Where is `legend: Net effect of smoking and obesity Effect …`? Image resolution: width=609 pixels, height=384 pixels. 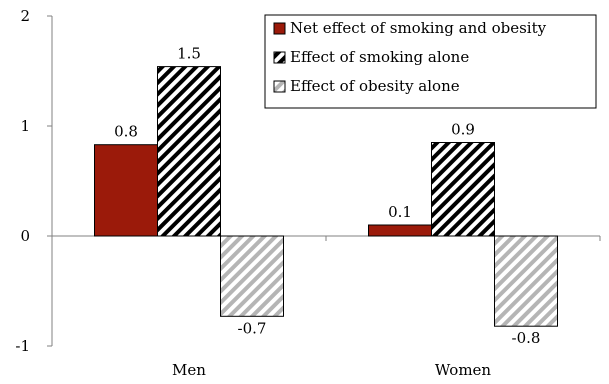
legend: Net effect of smoking and obesity Effect … is located at coordinates (430, 61).